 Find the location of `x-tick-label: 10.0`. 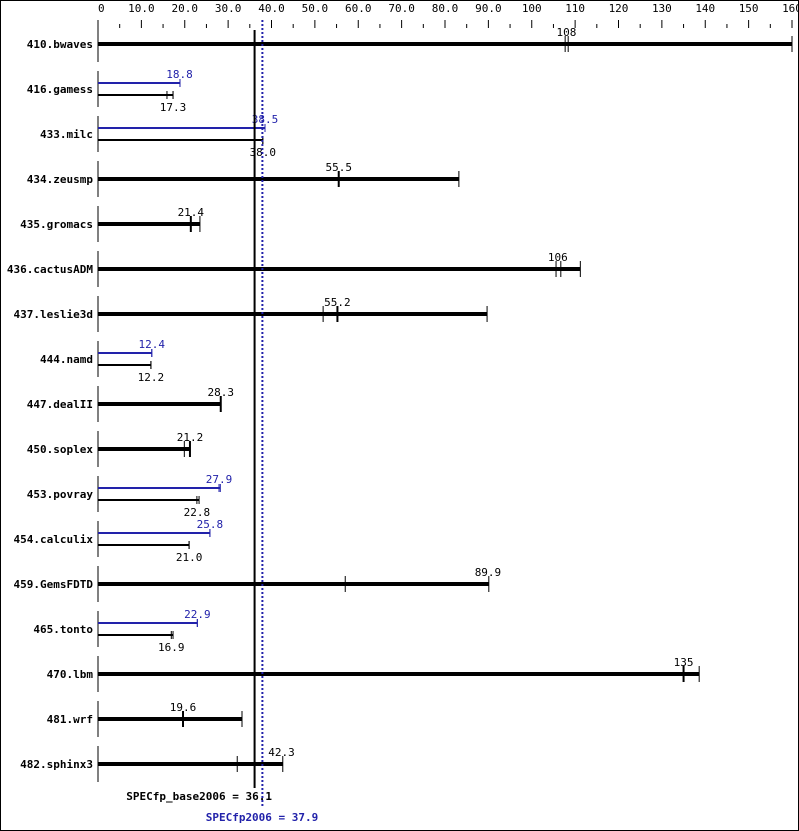

x-tick-label: 10.0 is located at coordinates (141, 8).